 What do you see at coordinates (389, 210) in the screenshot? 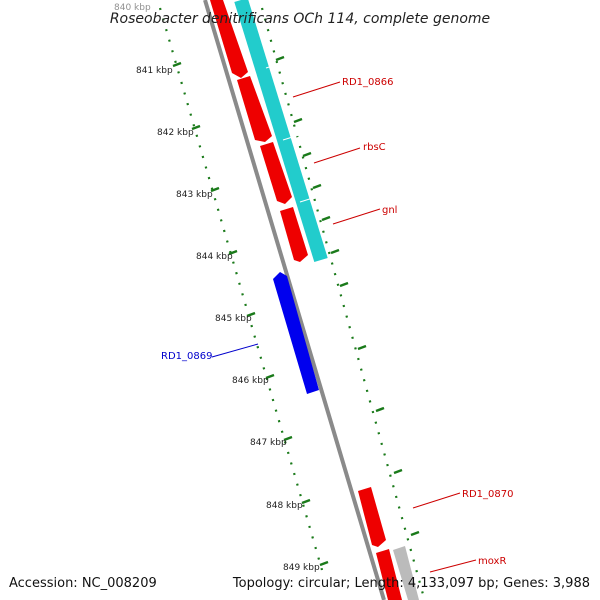
I see `gene-label-gnl: gnl` at bounding box center [389, 210].